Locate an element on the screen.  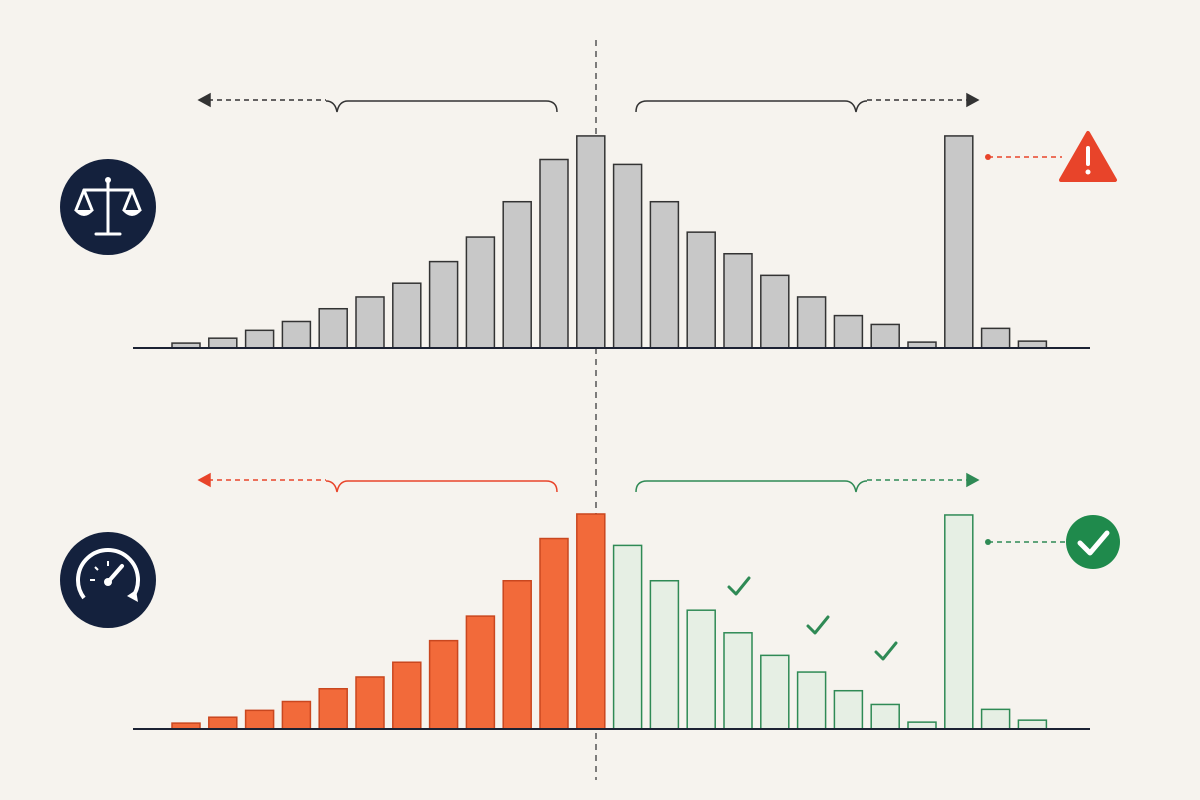
top-annotation is located at coordinates (588, 102).